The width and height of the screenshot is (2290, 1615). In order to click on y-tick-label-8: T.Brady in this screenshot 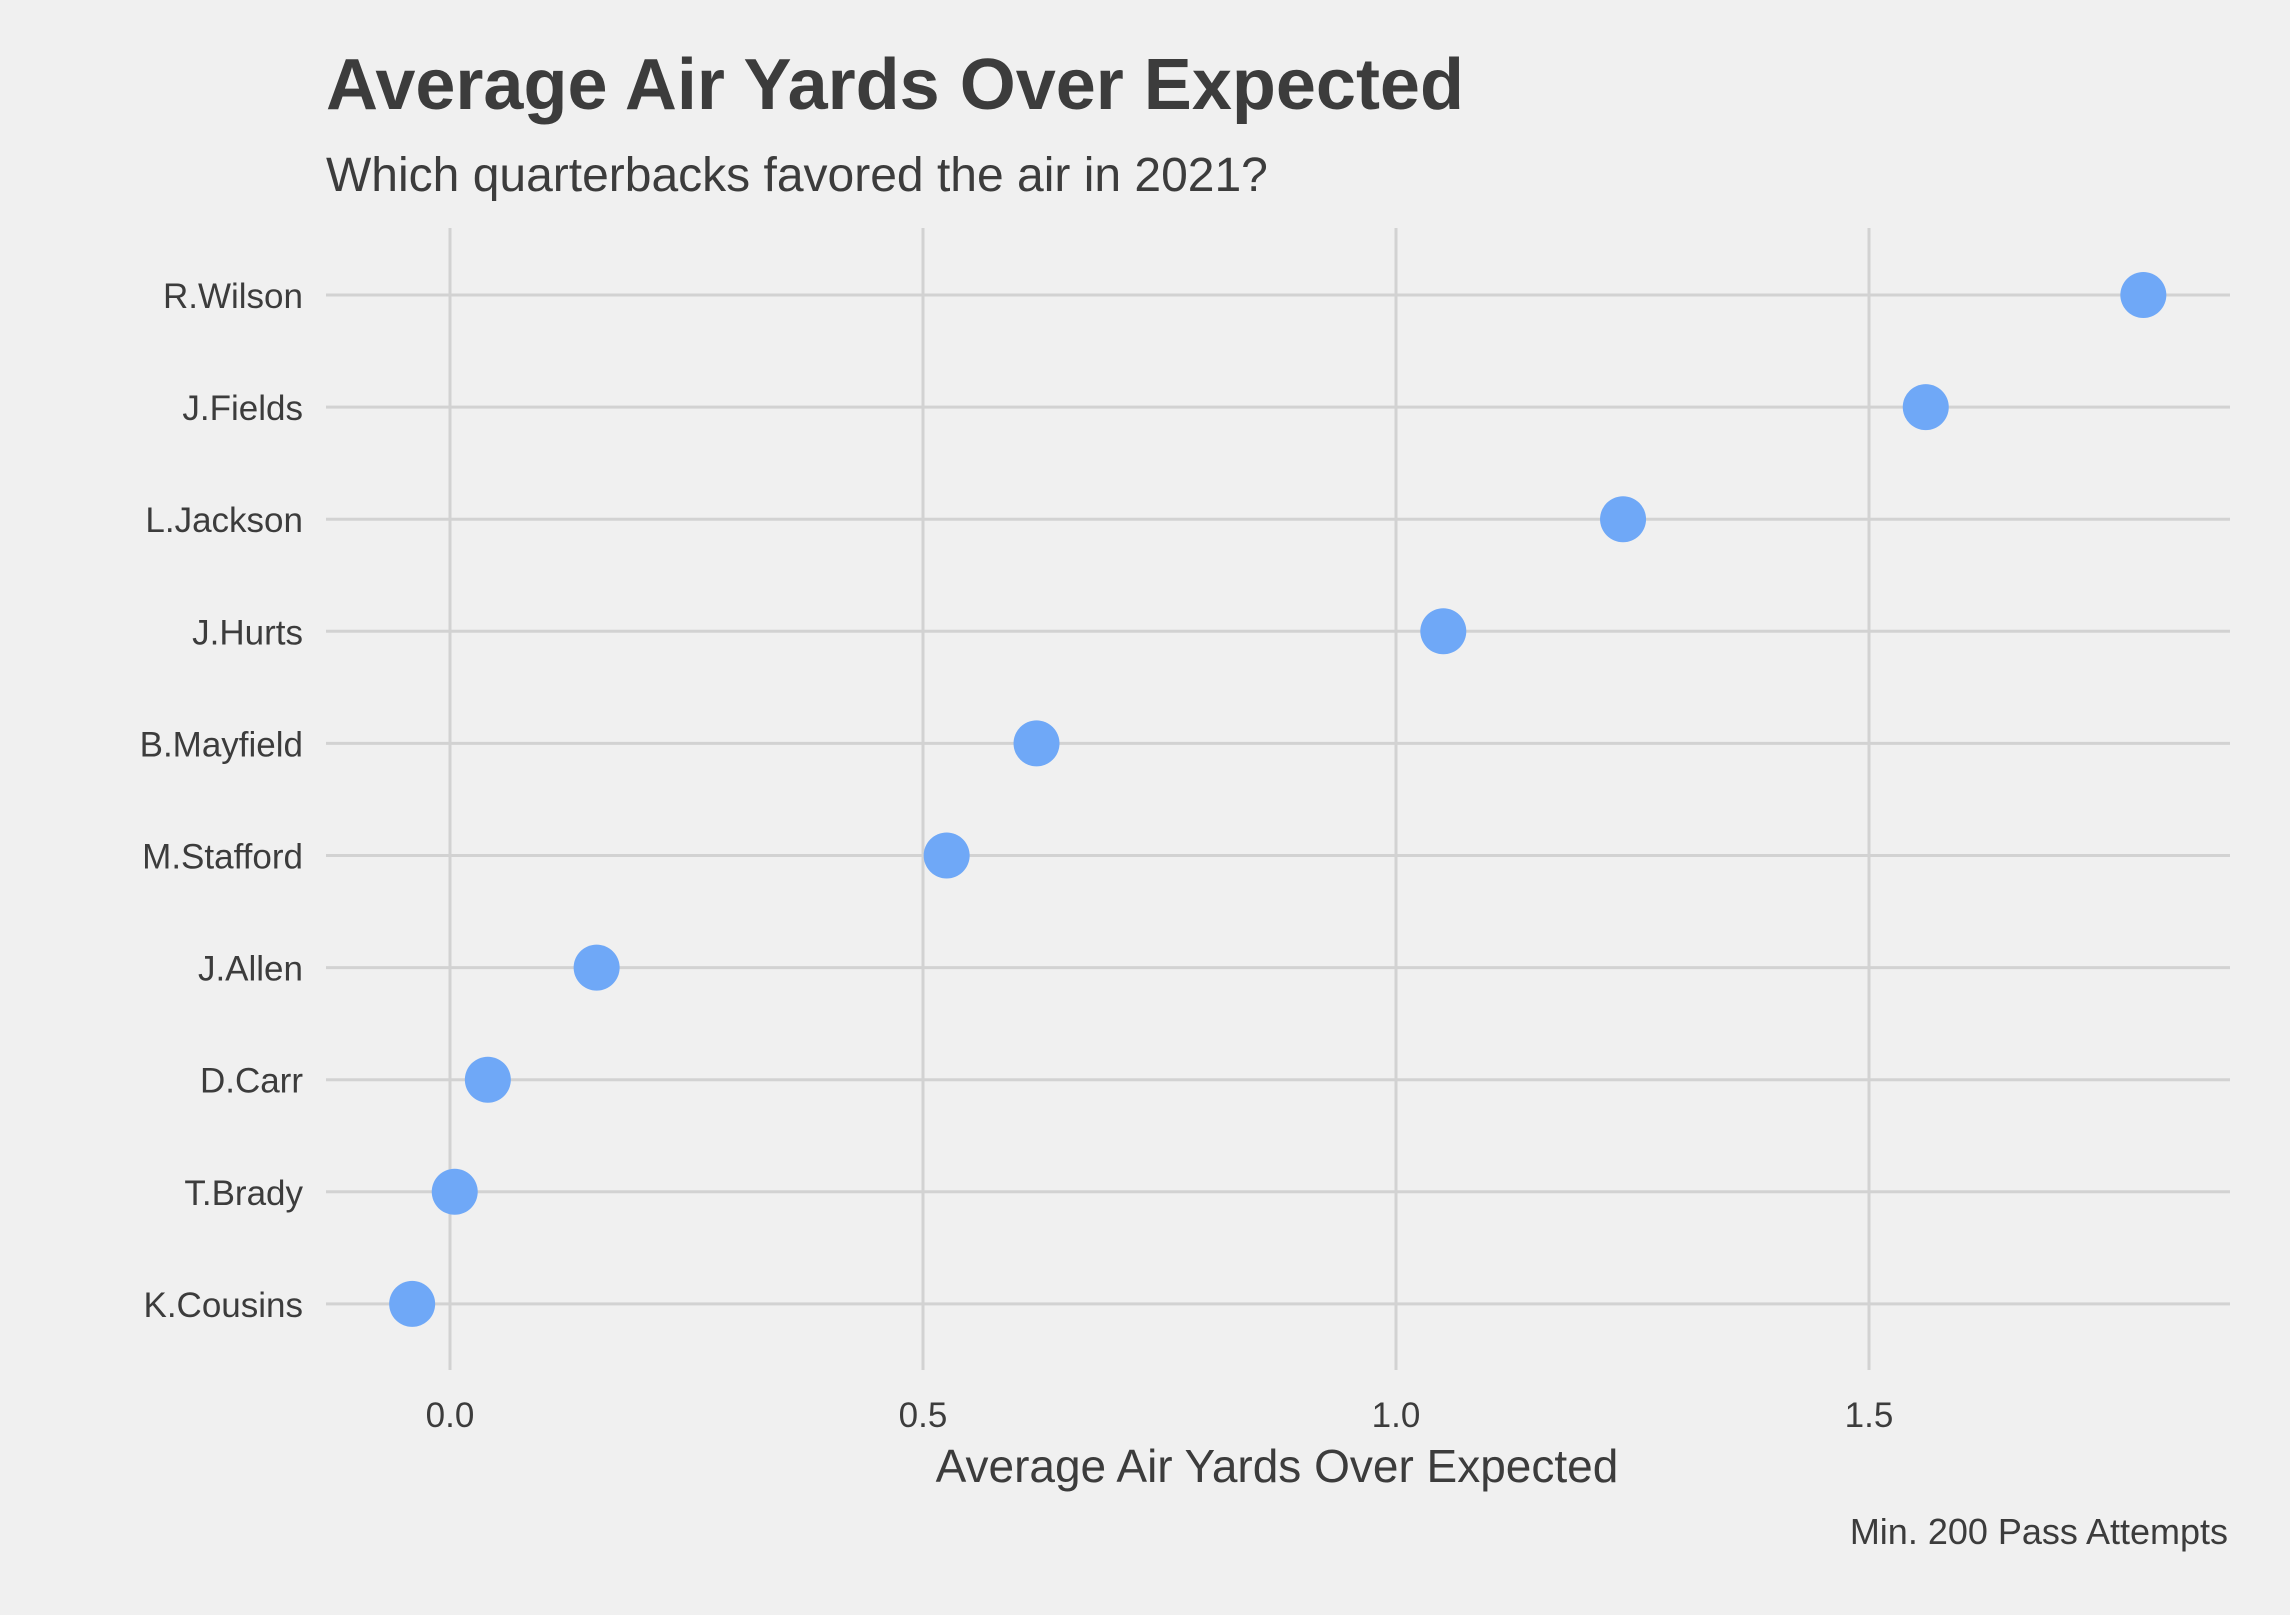, I will do `click(243, 1193)`.